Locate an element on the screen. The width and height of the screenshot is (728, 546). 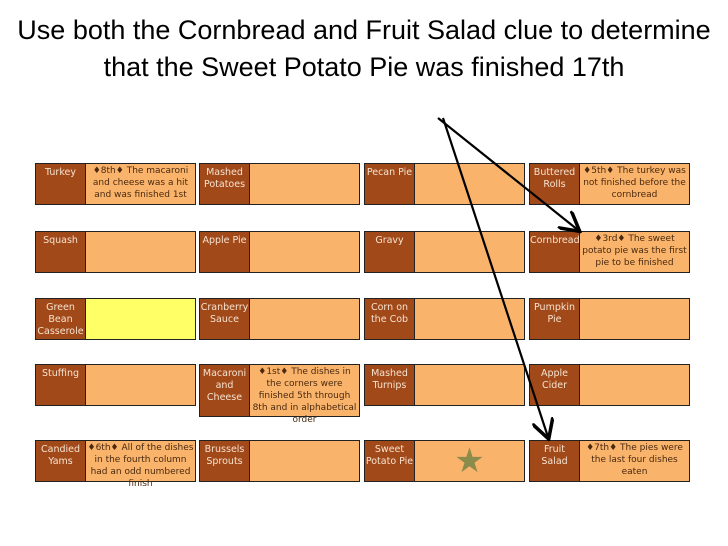
dish-label: Green Bean Casserole is located at coordinates (61, 319).